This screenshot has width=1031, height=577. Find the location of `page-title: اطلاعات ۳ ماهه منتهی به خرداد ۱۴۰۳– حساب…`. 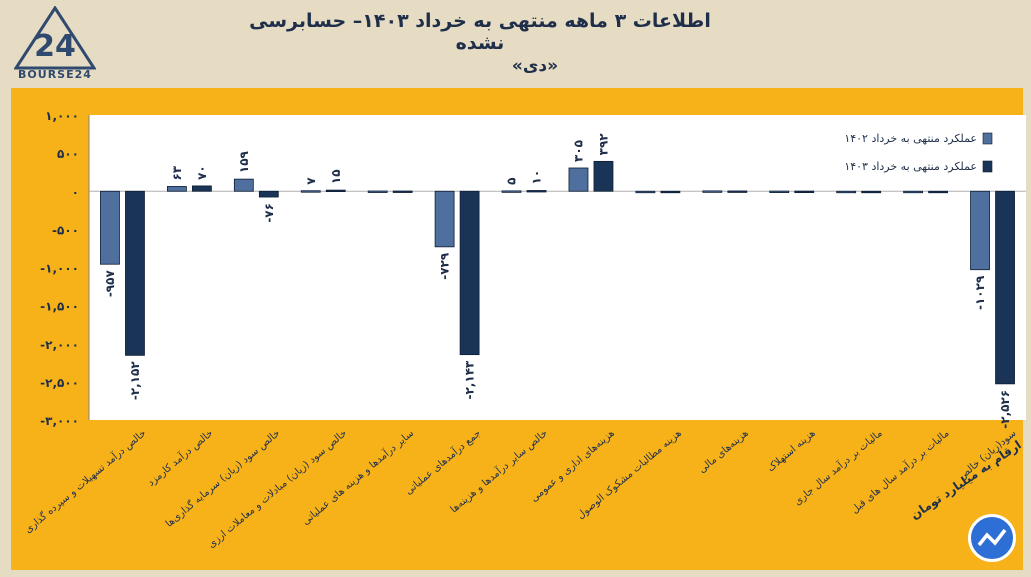

page-title: اطلاعات ۳ ماهه منتهی به خرداد ۱۴۰۳– حساب… is located at coordinates (480, 32).